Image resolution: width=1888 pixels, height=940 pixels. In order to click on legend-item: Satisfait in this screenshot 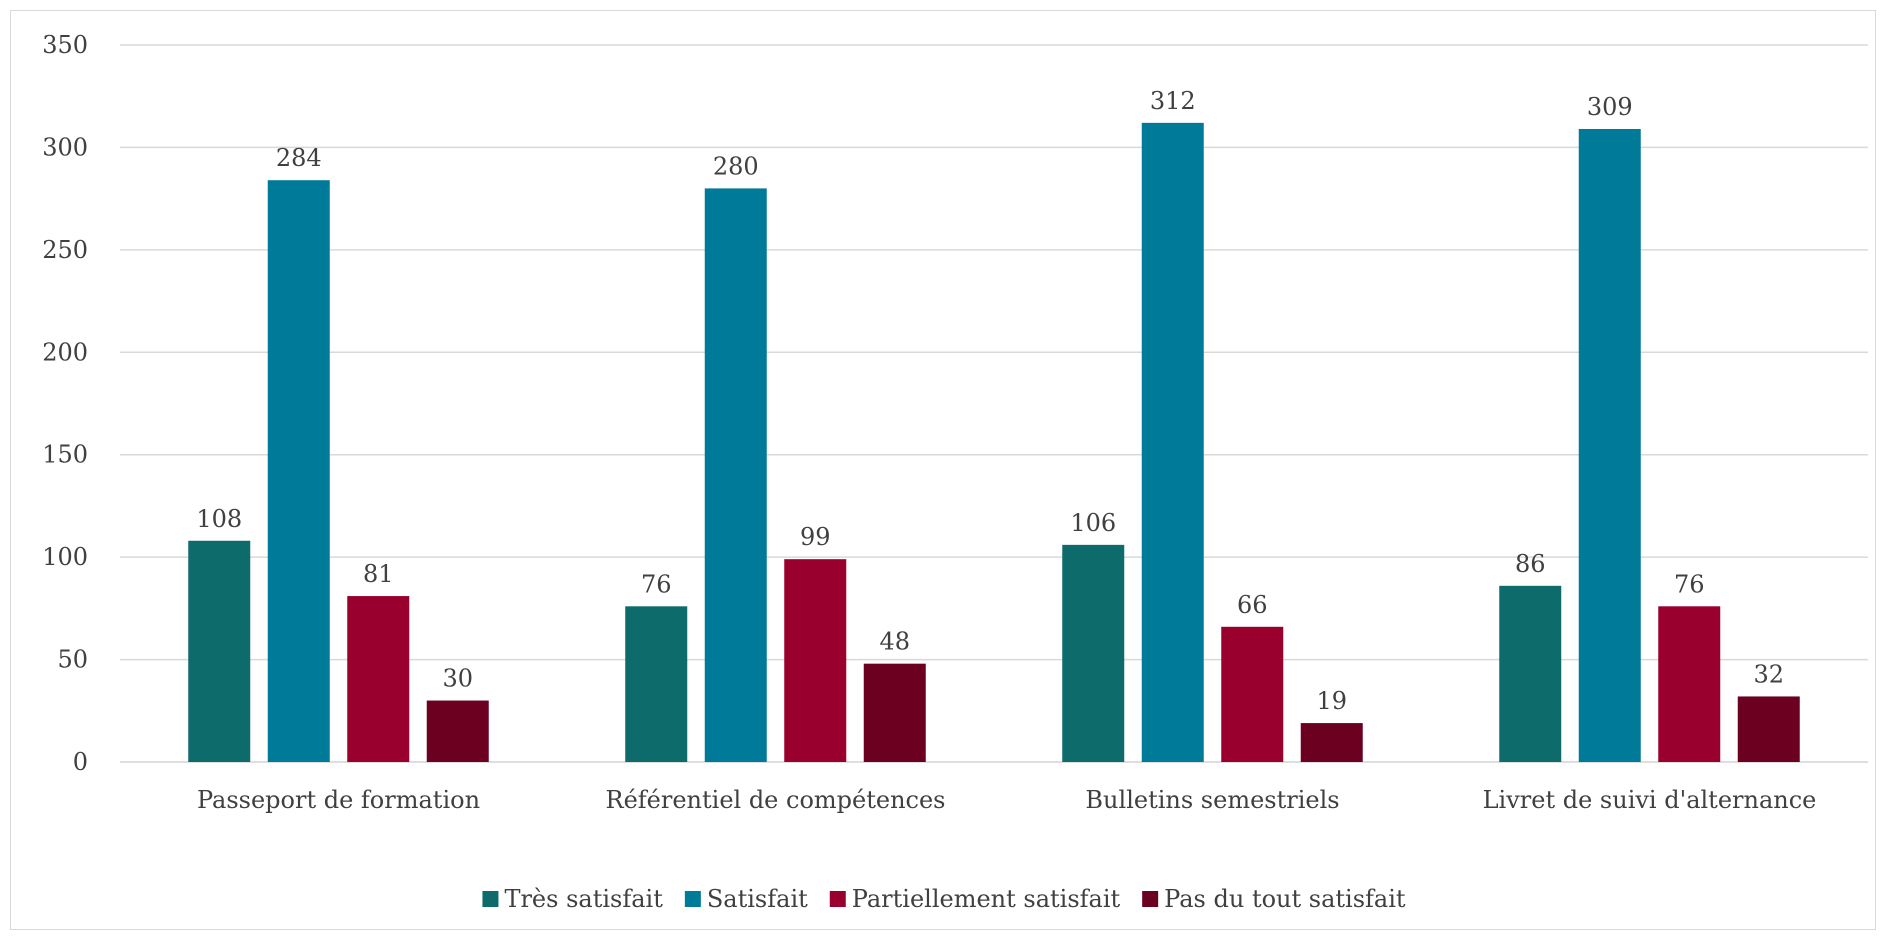, I will do `click(746, 899)`.